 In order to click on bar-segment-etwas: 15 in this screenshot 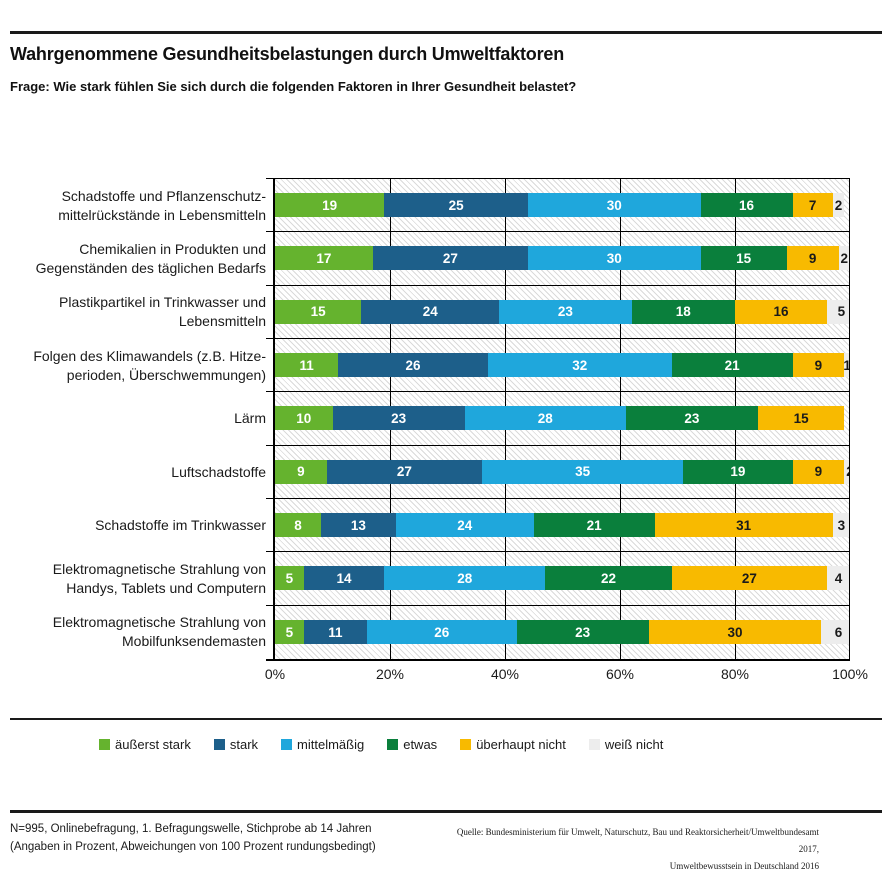, I will do `click(743, 258)`.